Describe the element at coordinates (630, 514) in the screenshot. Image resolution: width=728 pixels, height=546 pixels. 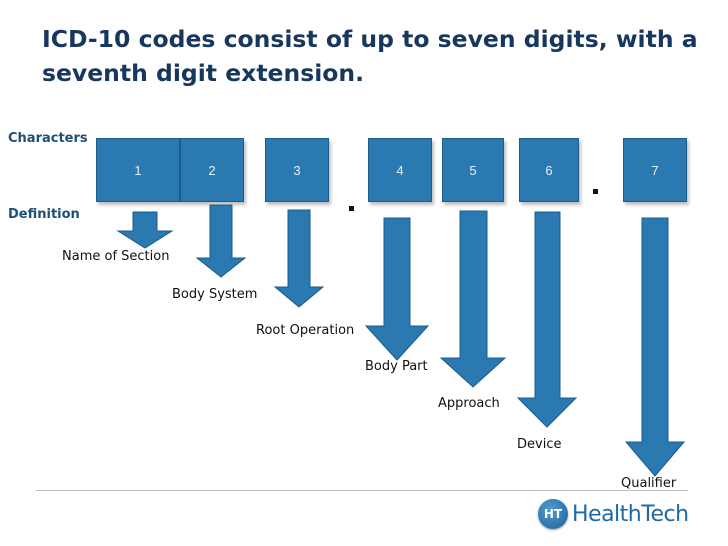
I see `logo-name: HealthTech` at that location.